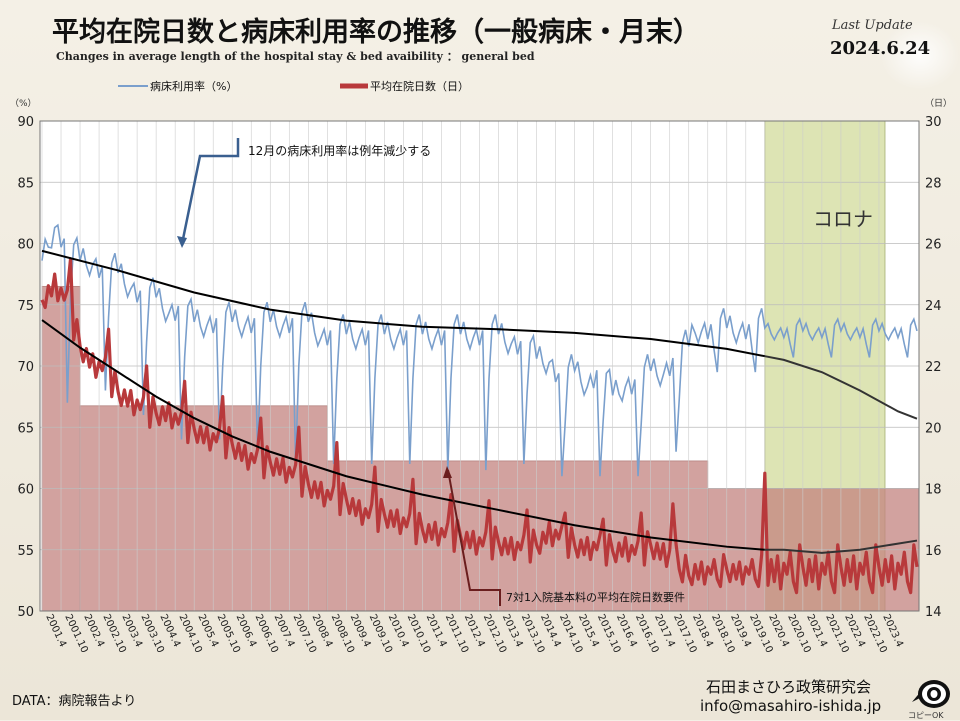 The image size is (960, 721). What do you see at coordinates (933, 183) in the screenshot?
I see `right-tick-label: 28` at bounding box center [933, 183].